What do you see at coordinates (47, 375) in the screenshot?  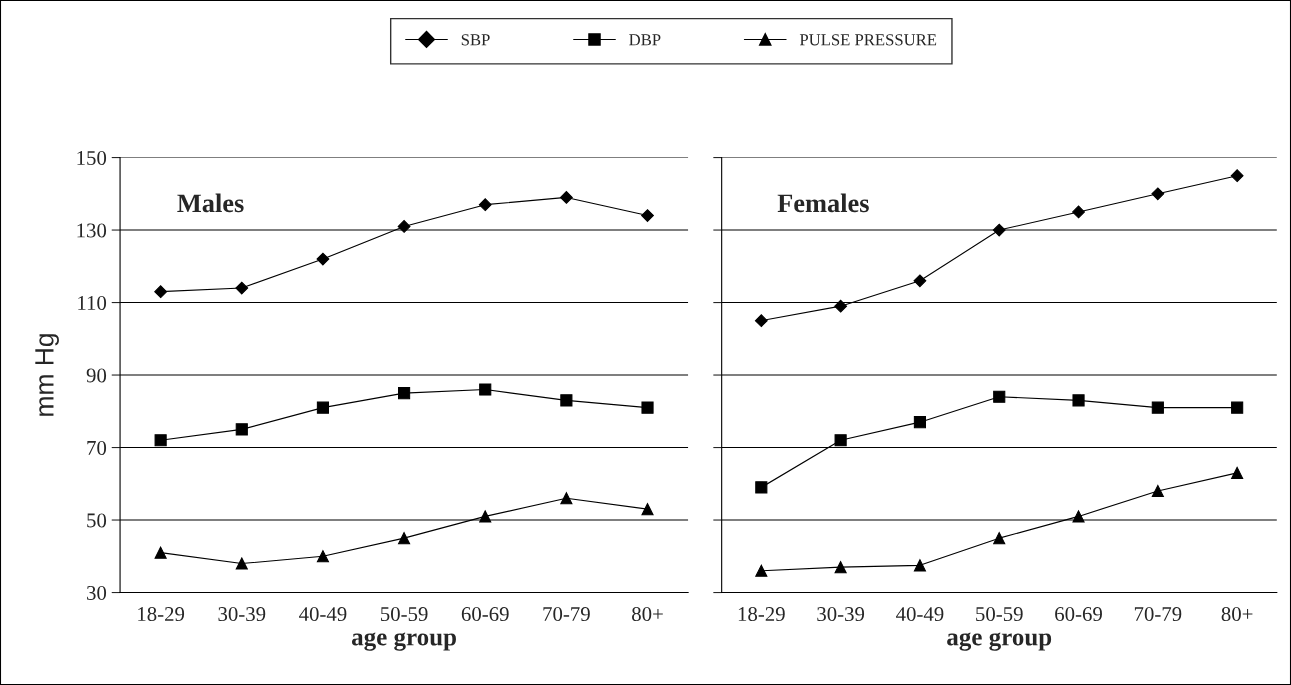 I see `y-axis-title: mm Hg` at bounding box center [47, 375].